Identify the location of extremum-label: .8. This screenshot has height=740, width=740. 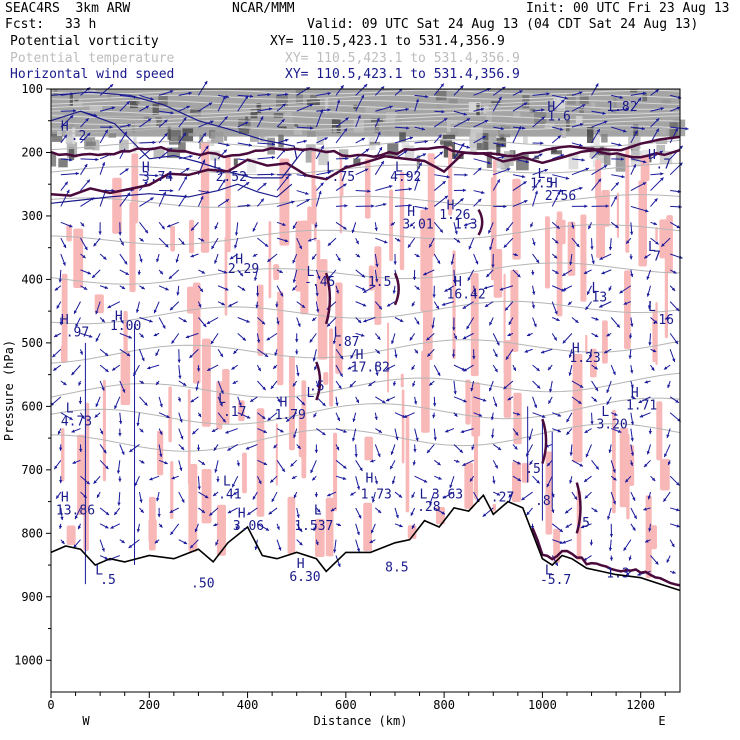
(543, 501).